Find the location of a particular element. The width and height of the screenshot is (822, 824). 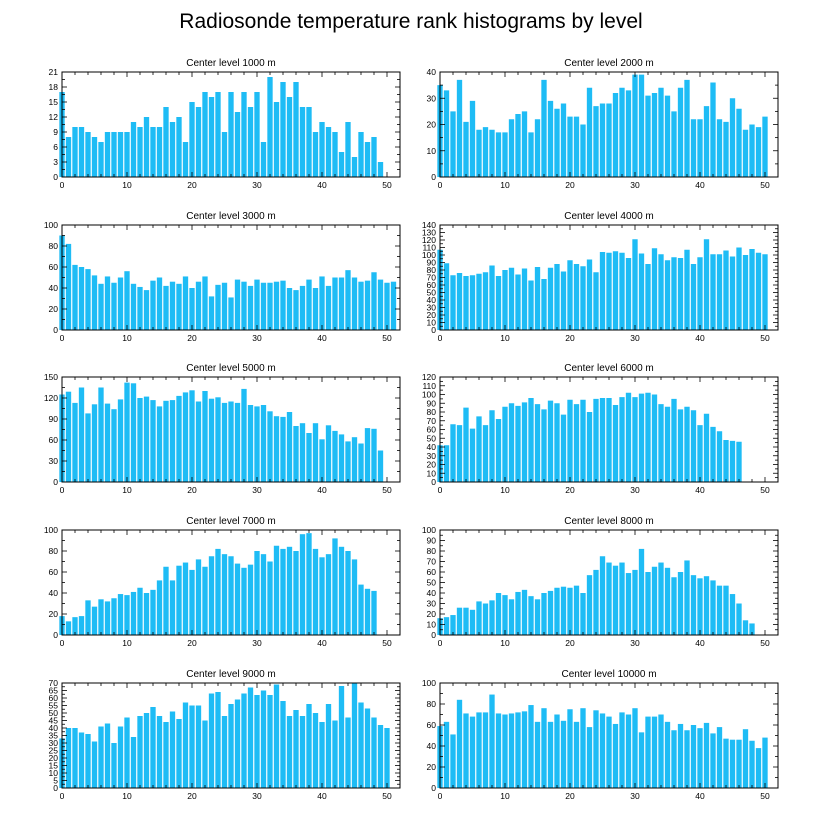

y-tick-label: 70 is located at coordinates (432, 421).